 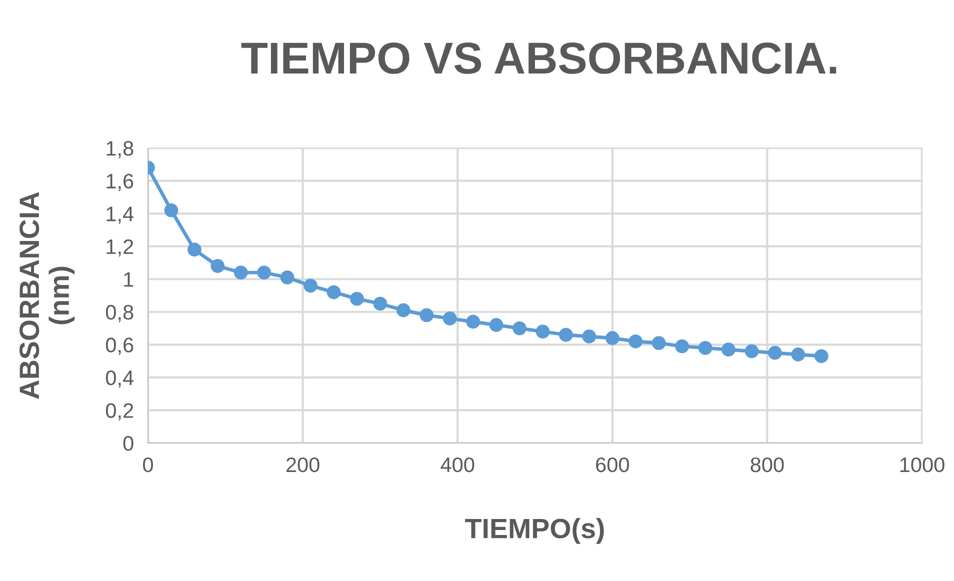 I want to click on x-axis-title: TIEMPO(s), so click(x=534, y=531).